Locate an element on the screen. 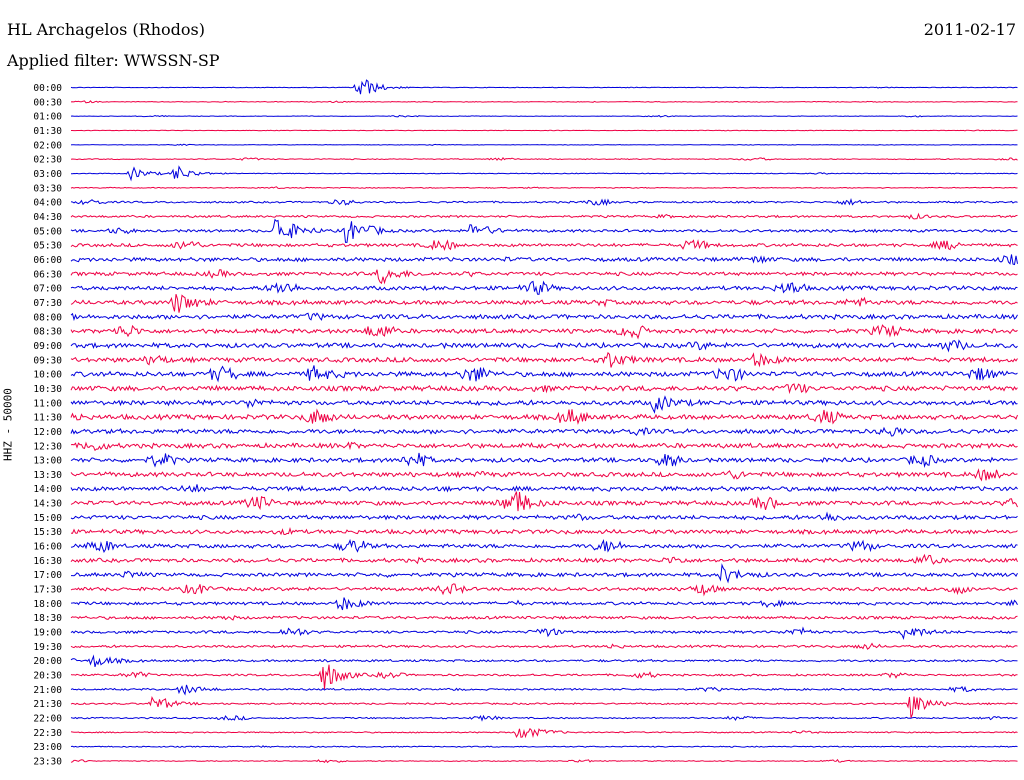 This screenshot has width=1024, height=780. row-label: 23:00 is located at coordinates (47, 747).